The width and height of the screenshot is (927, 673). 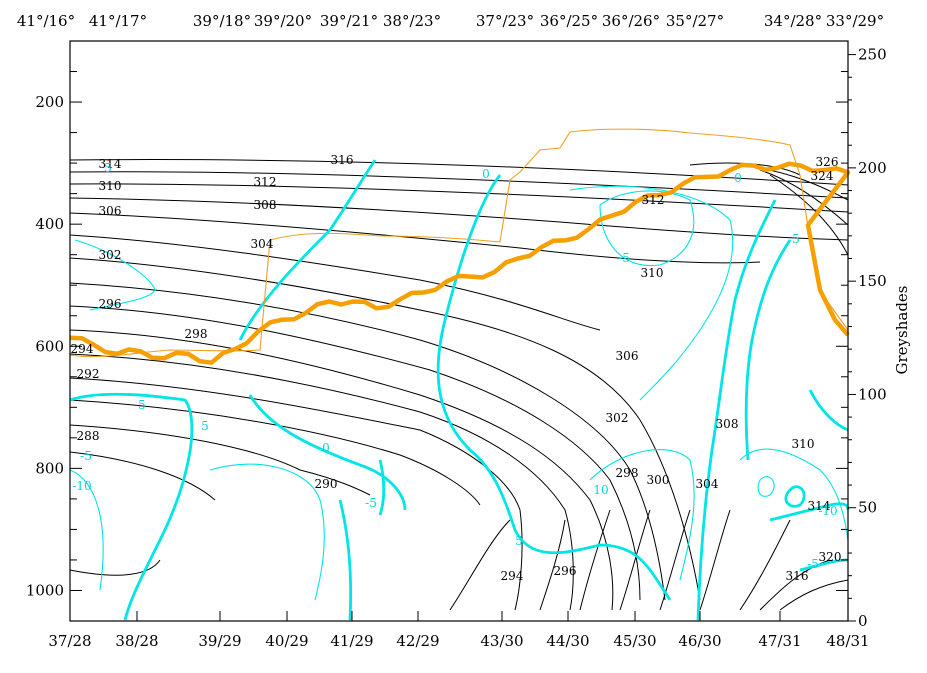 What do you see at coordinates (46, 21) in the screenshot?
I see `top-tick-label: 41°/16°` at bounding box center [46, 21].